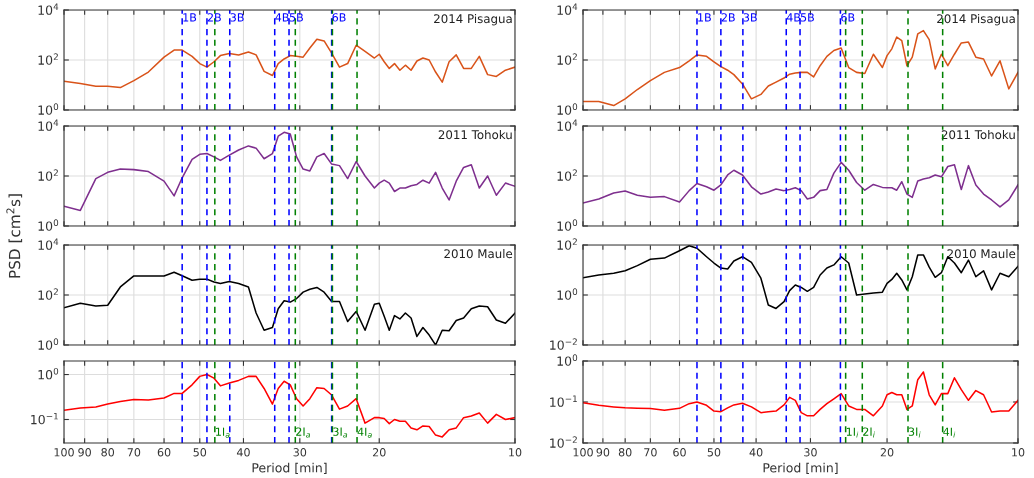 Image resolution: width=1034 pixels, height=478 pixels. What do you see at coordinates (303, 432) in the screenshot?
I see `ref-line-label: 2I$_{a}$` at bounding box center [303, 432].